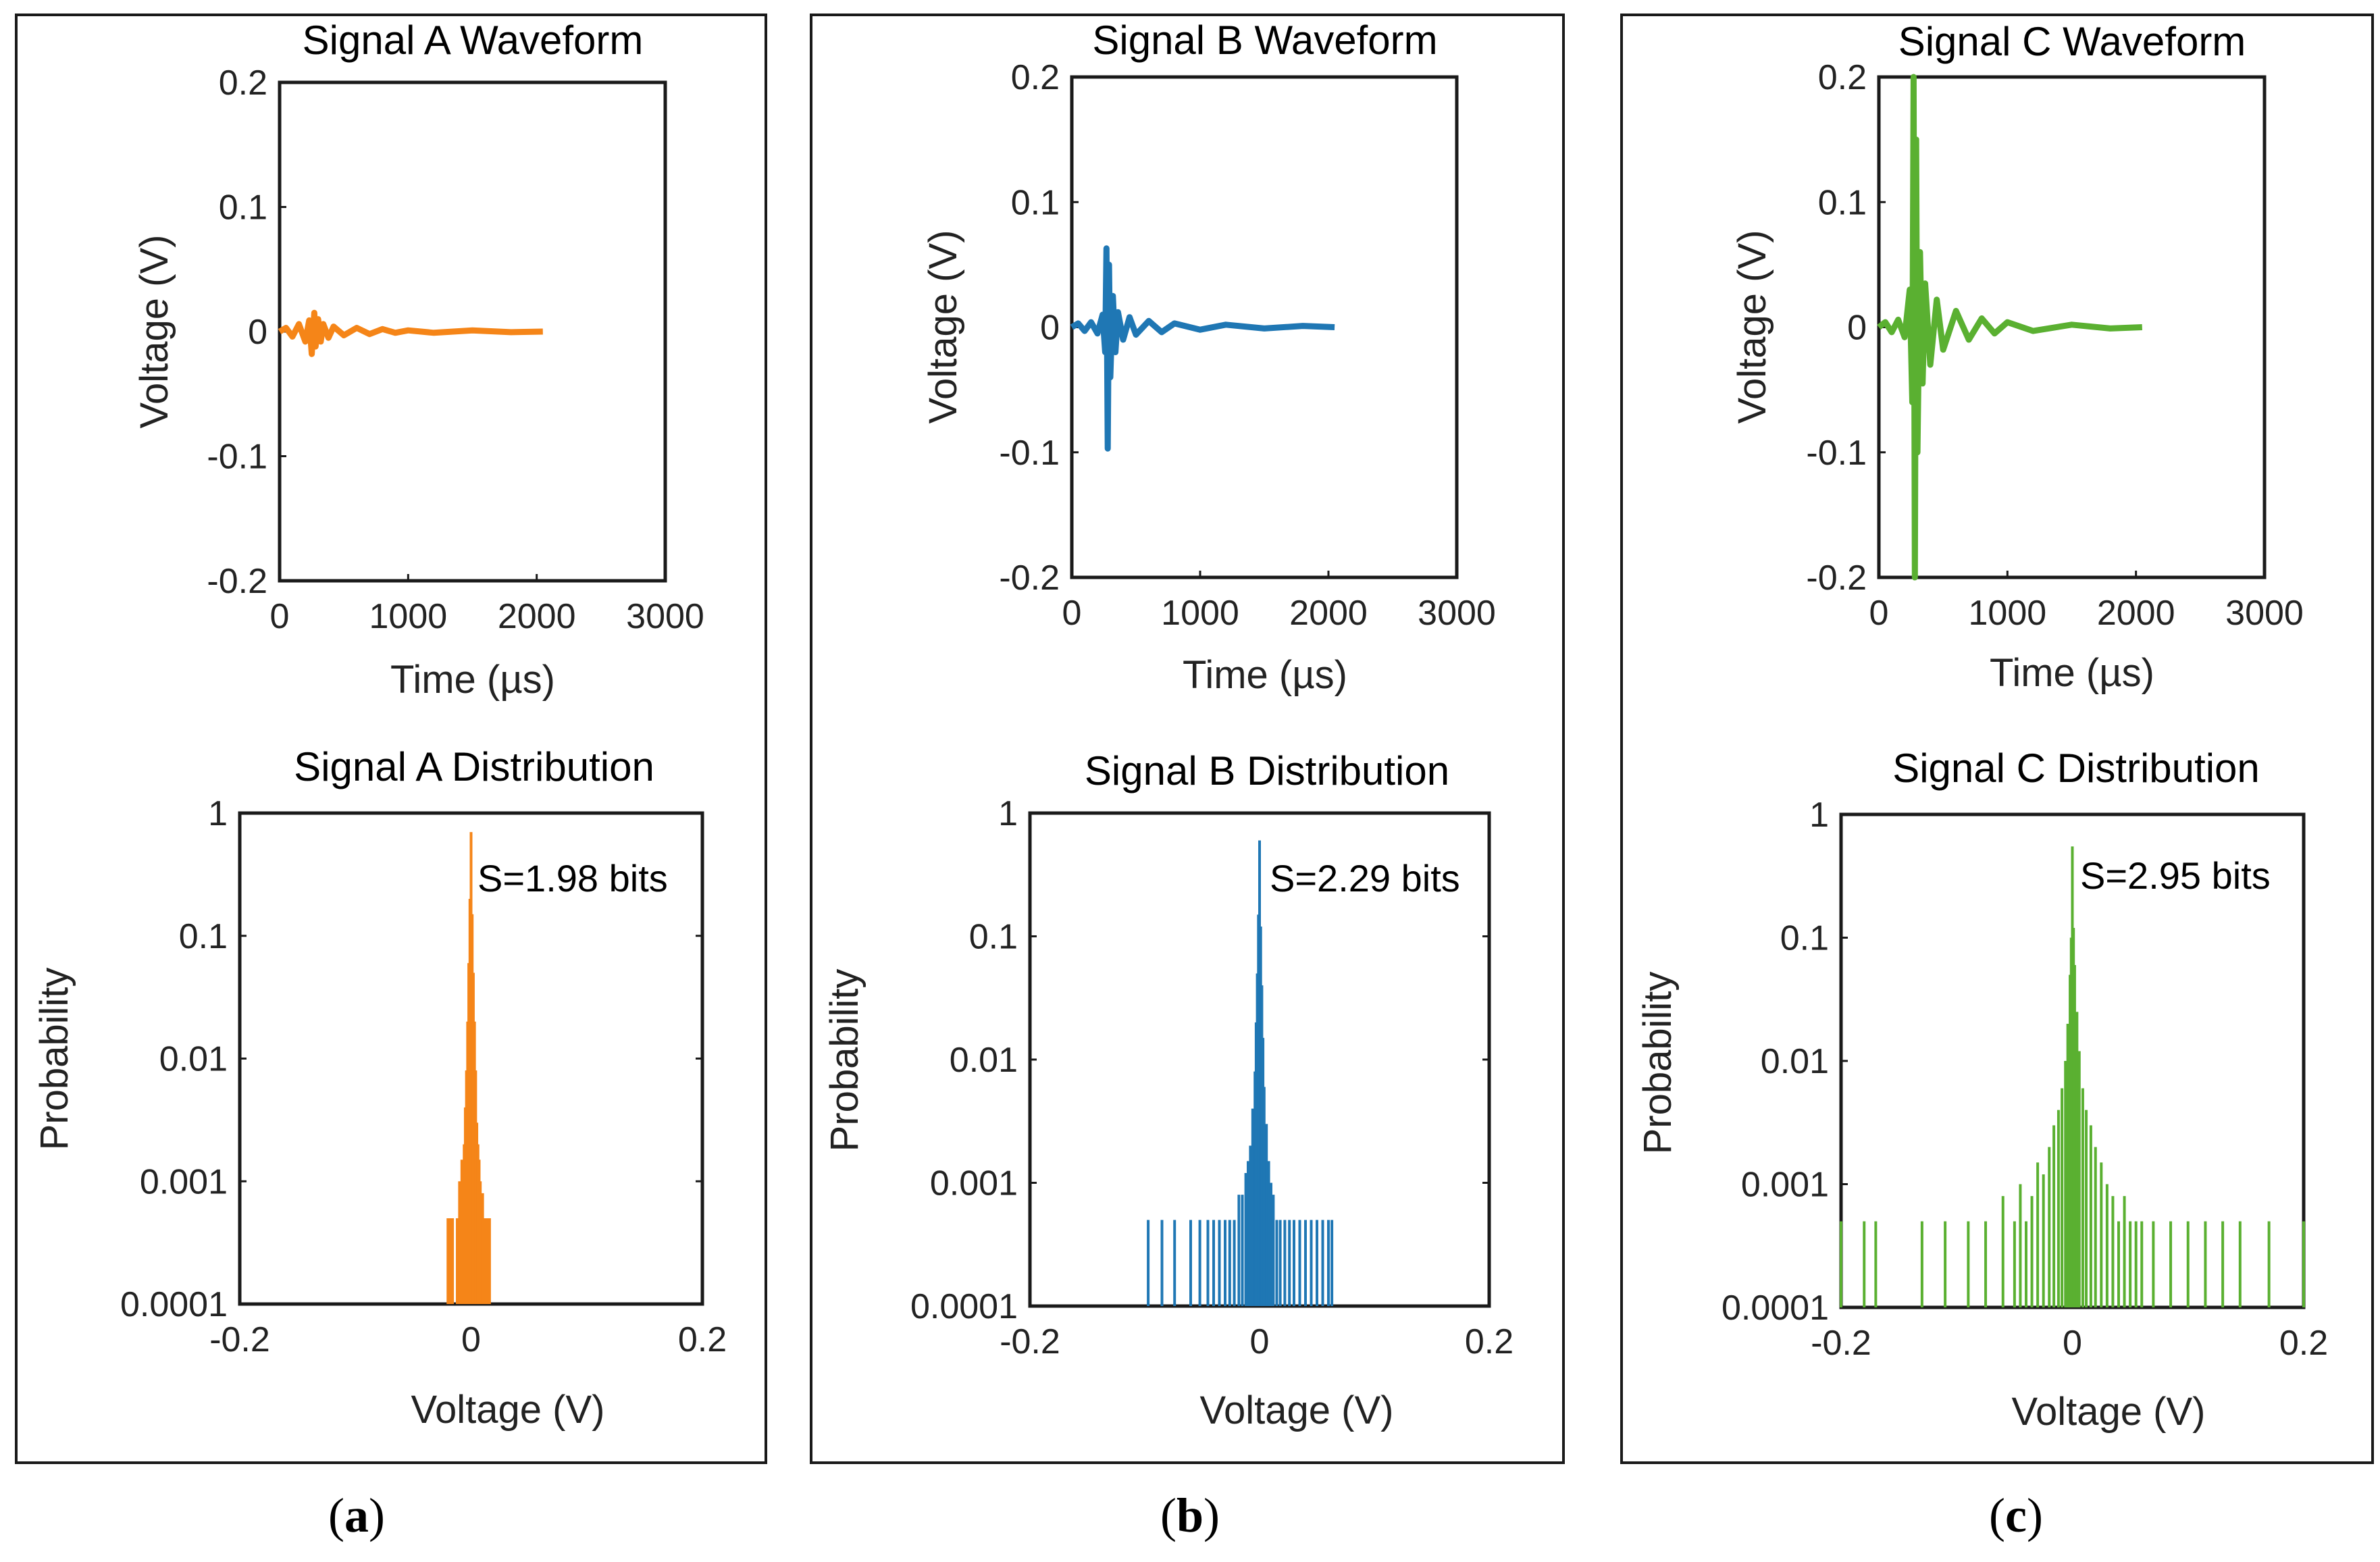 The image size is (2380, 1562). I want to click on chart-title: Signal C Waveform, so click(2072, 41).